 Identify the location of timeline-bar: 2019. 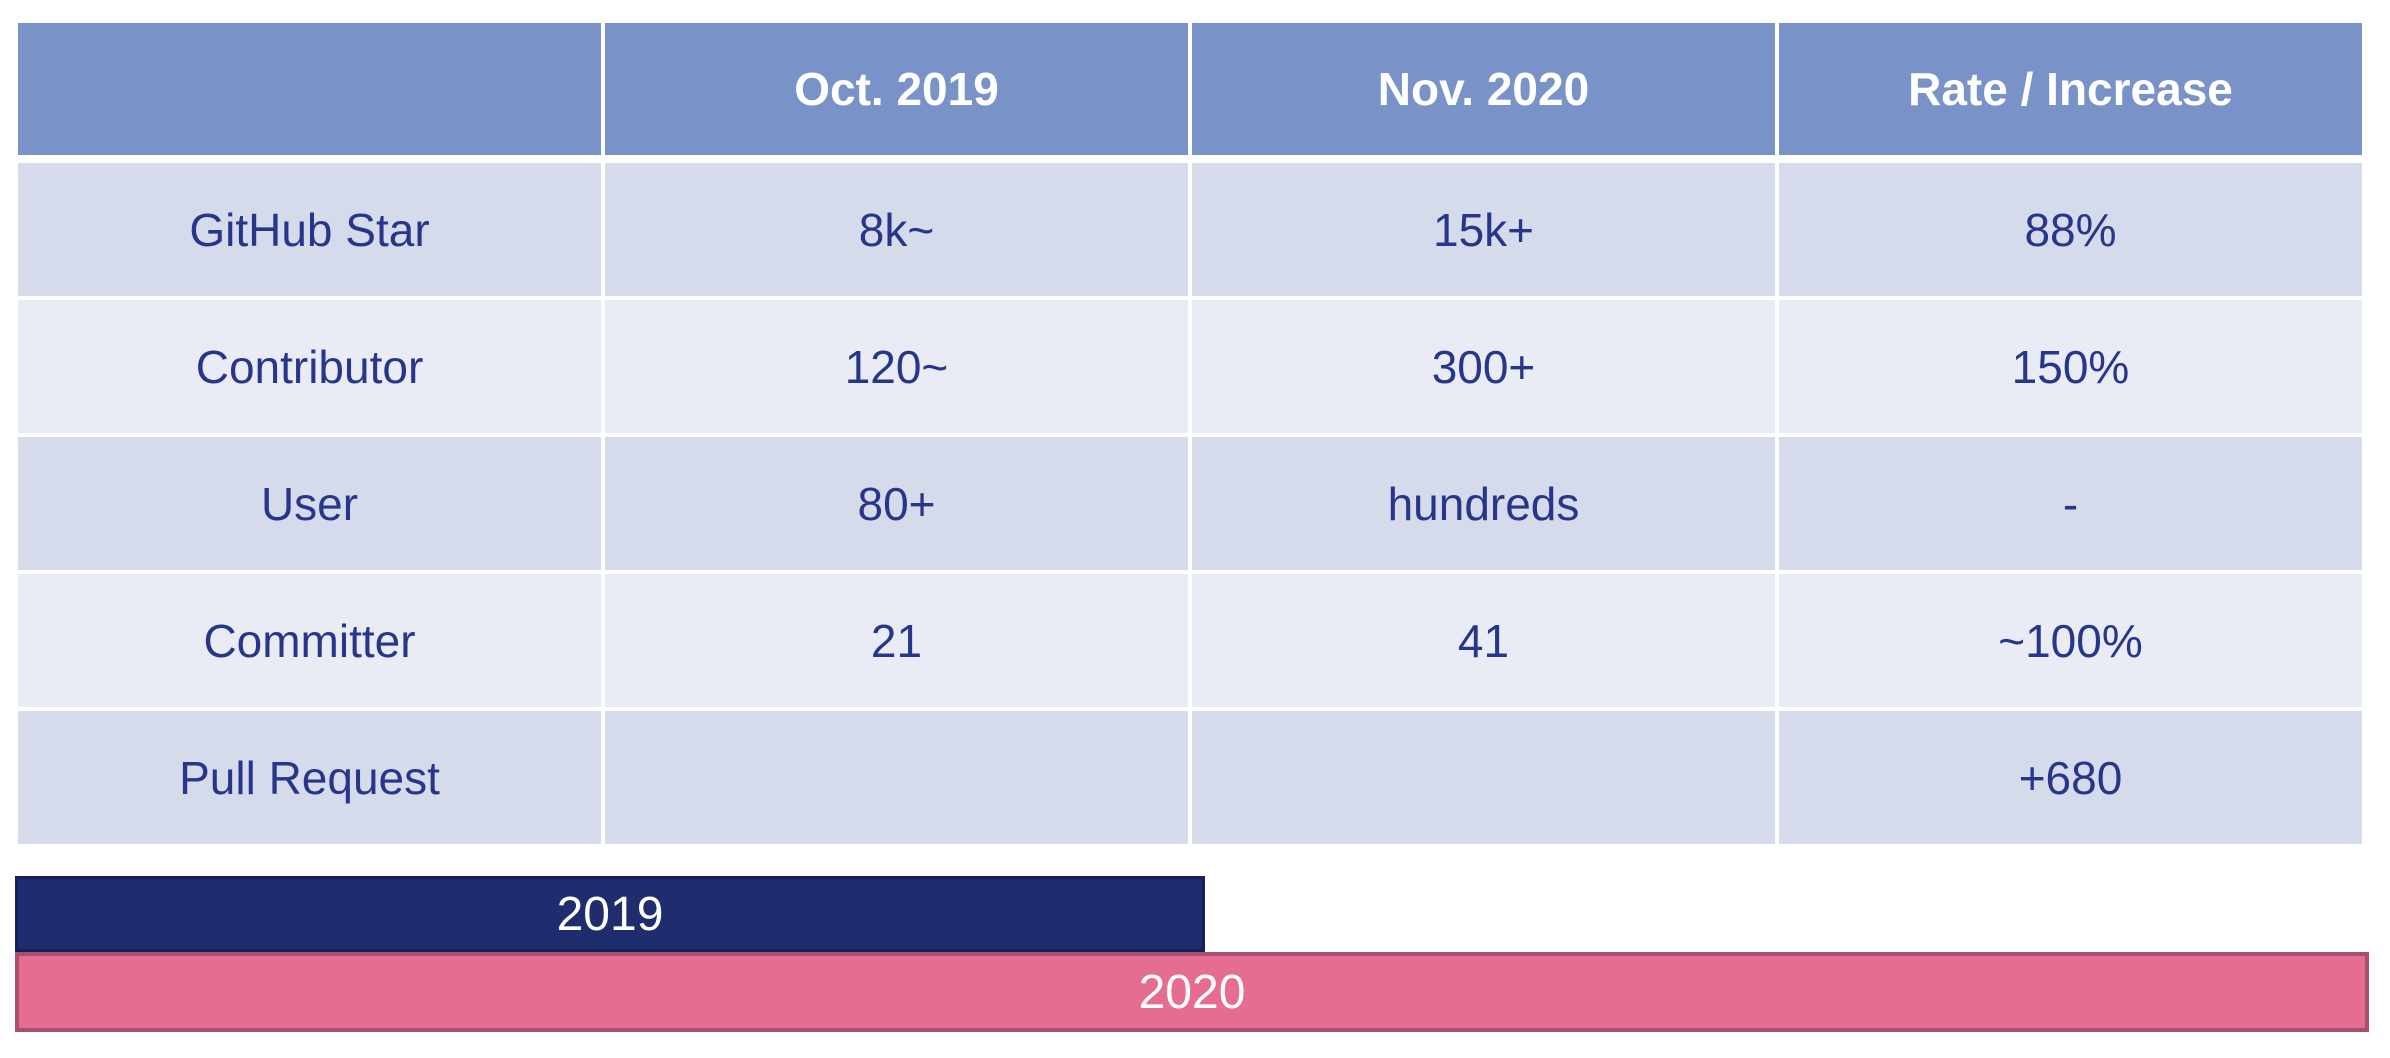
(610, 914).